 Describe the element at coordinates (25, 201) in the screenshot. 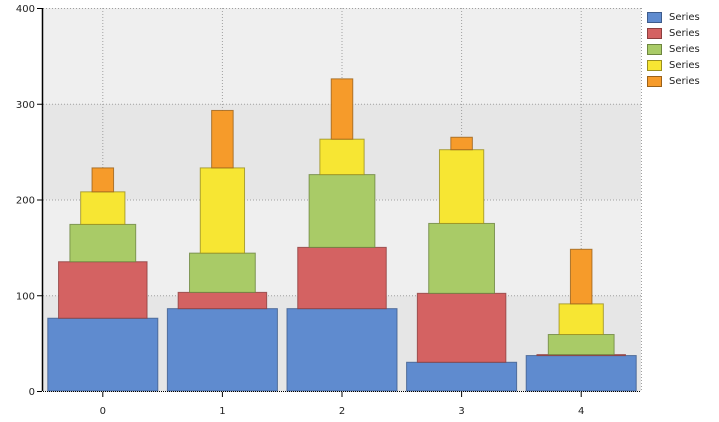

I see `y-tick-label: 200` at that location.